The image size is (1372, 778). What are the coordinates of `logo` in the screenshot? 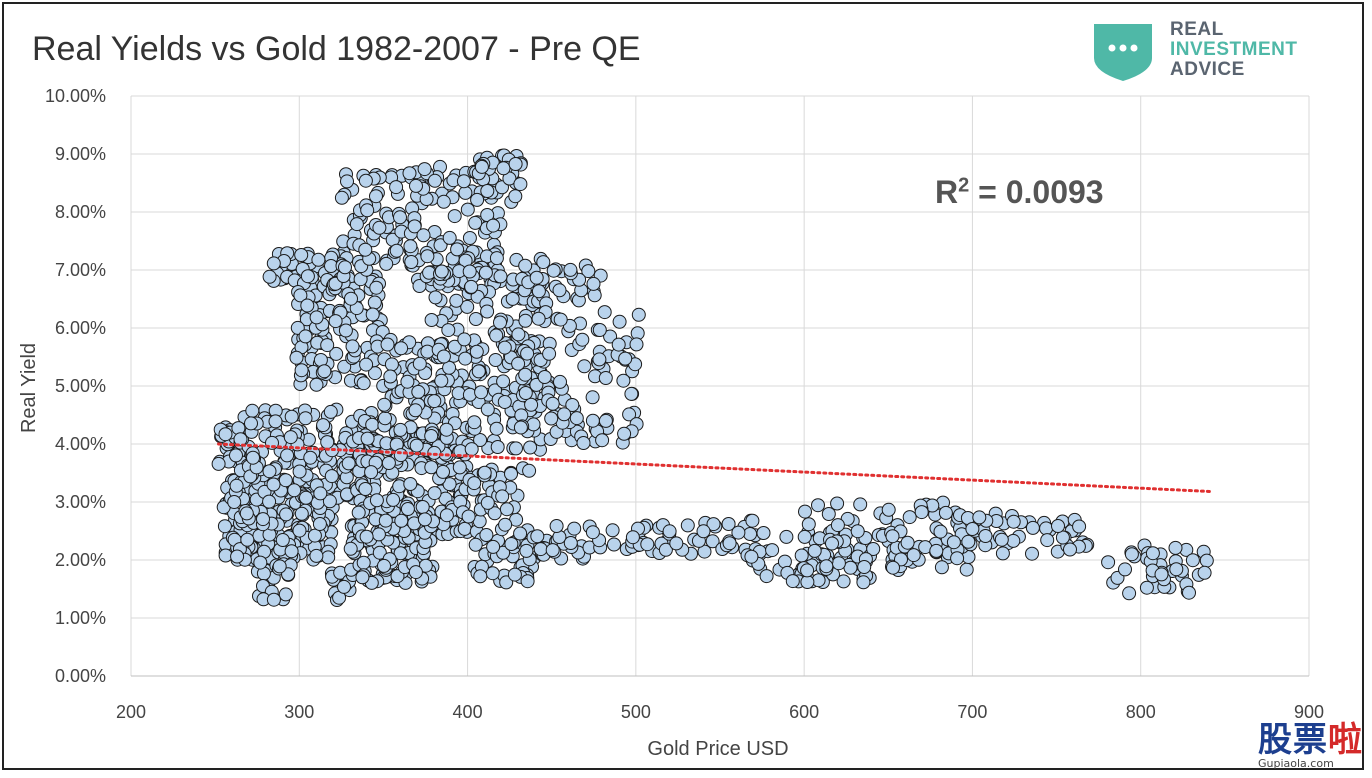 It's located at (1123, 52).